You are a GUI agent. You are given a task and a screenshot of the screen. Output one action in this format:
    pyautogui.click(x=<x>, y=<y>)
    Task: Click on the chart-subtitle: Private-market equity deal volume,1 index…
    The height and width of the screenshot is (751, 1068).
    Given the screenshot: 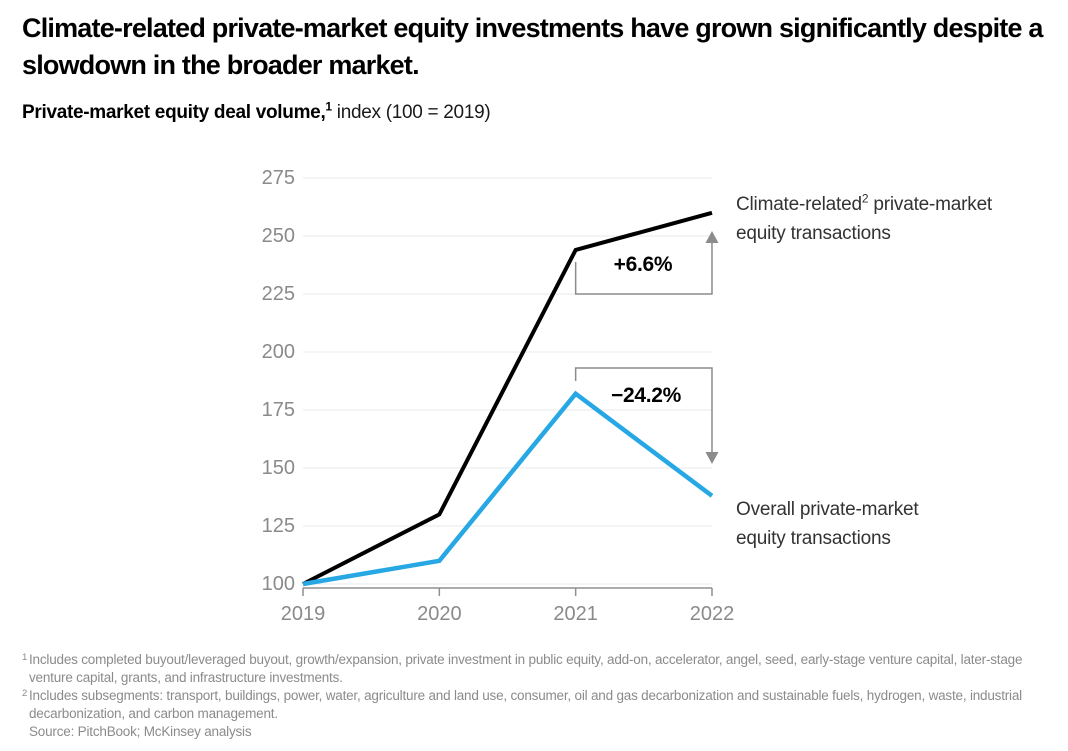 What is the action you would take?
    pyautogui.click(x=542, y=111)
    